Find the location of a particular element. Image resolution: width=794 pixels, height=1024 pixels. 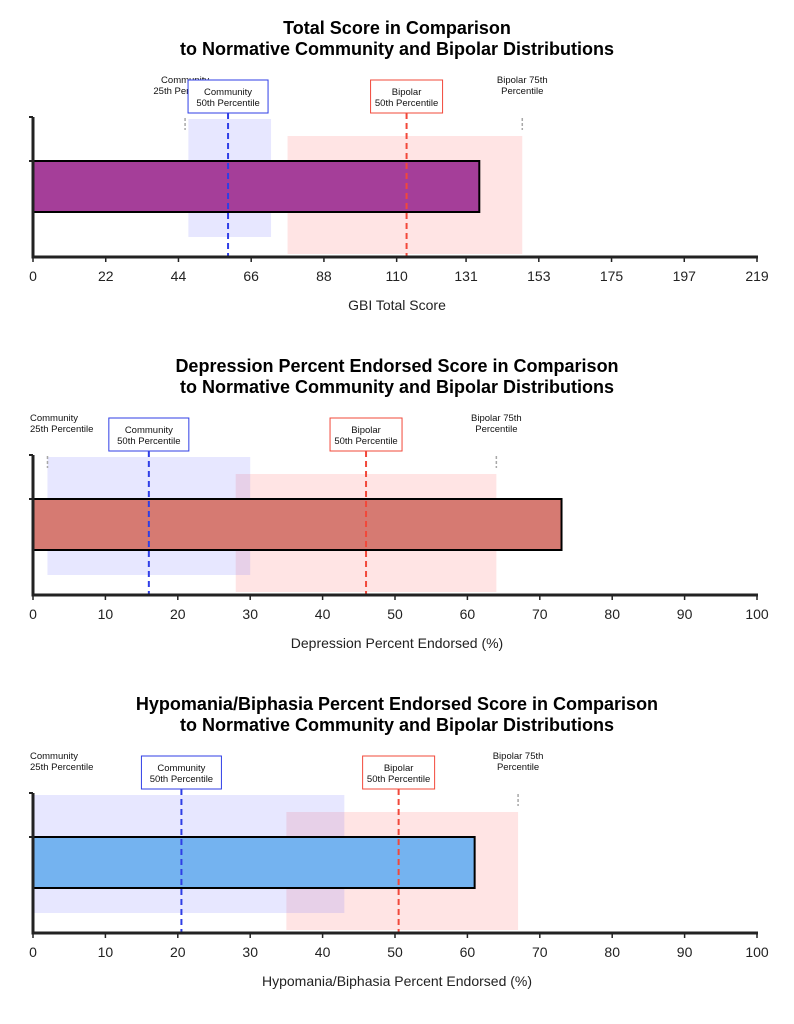

x-tick-label: 219 is located at coordinates (757, 276).